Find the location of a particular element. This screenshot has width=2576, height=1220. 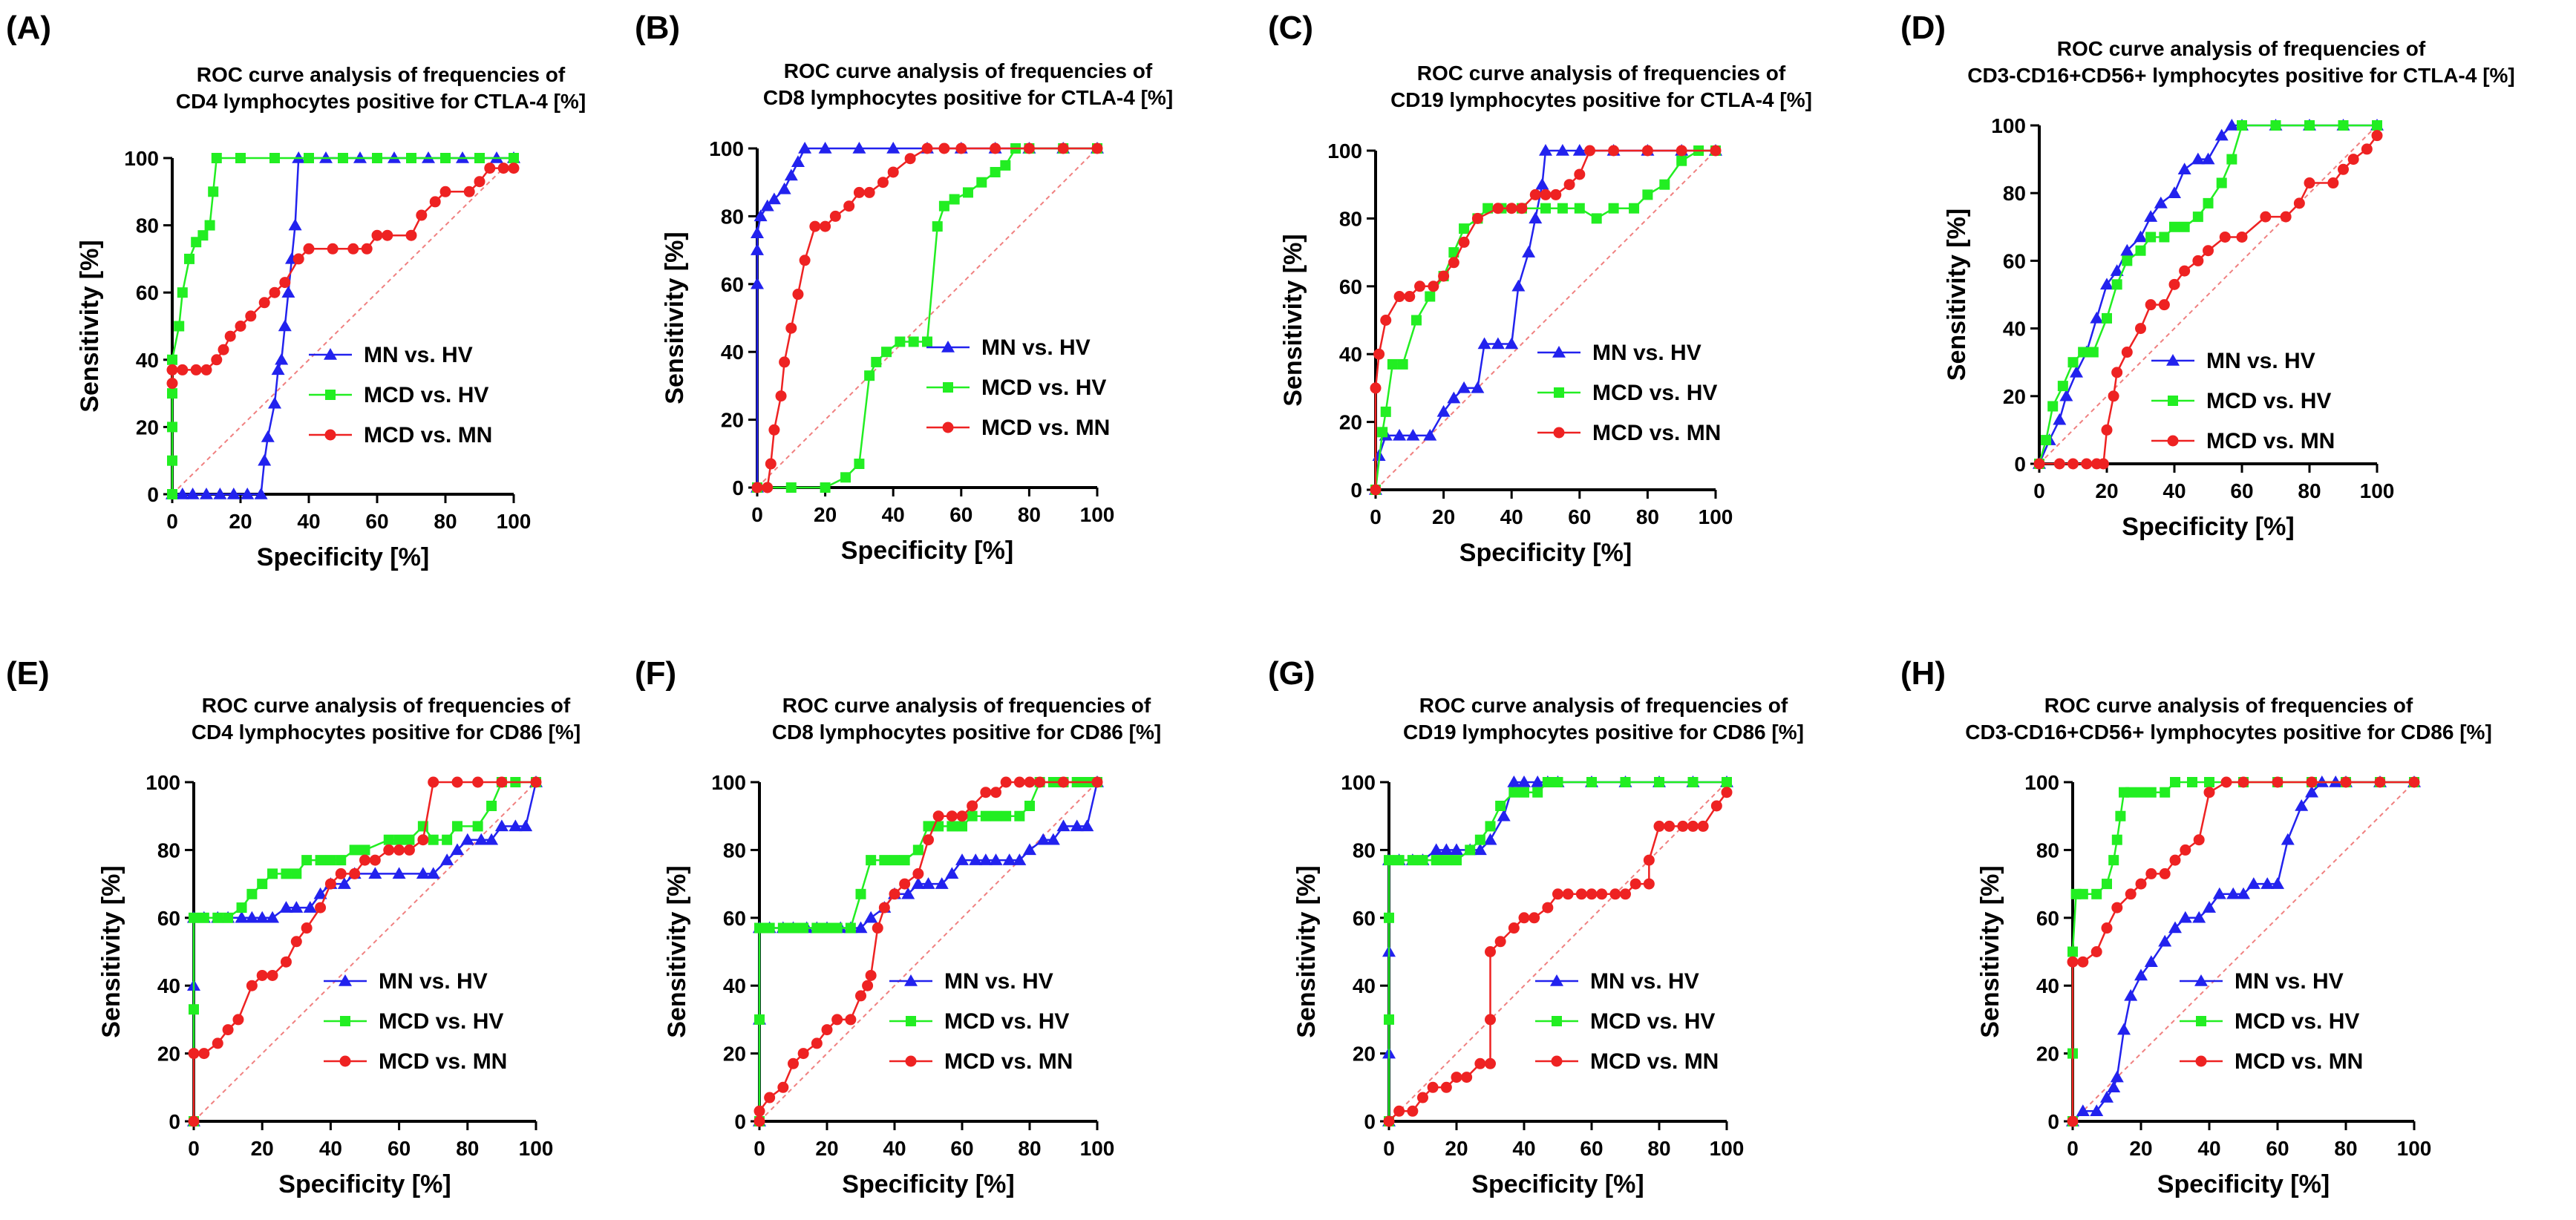

series-line is located at coordinates (927, 318).